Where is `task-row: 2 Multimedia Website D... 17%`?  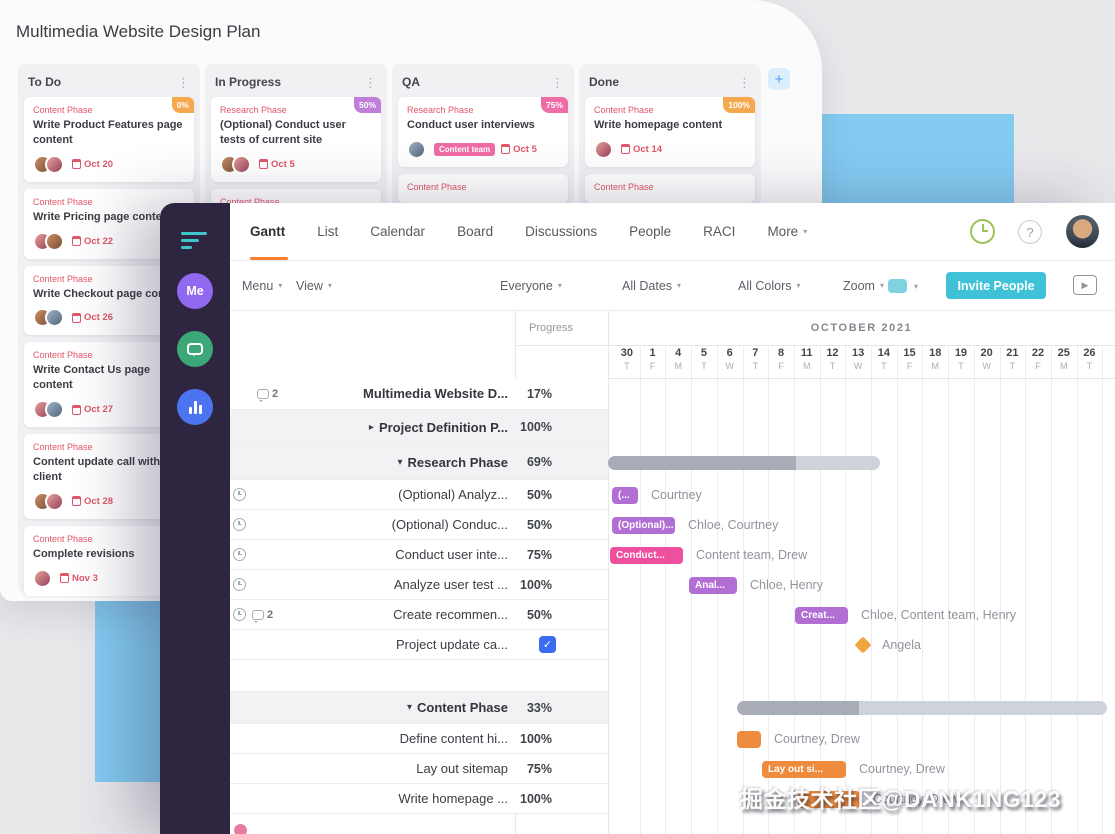 task-row: 2 Multimedia Website D... 17% is located at coordinates (419, 394).